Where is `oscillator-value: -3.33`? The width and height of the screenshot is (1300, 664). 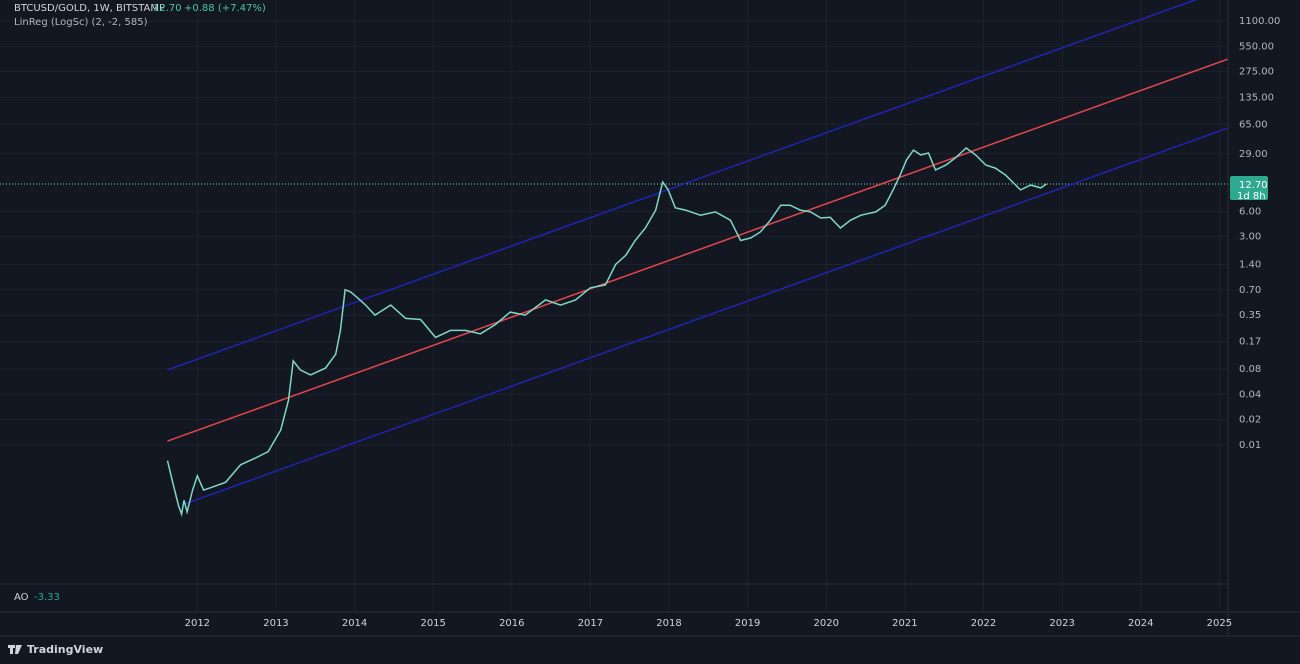 oscillator-value: -3.33 is located at coordinates (47, 597).